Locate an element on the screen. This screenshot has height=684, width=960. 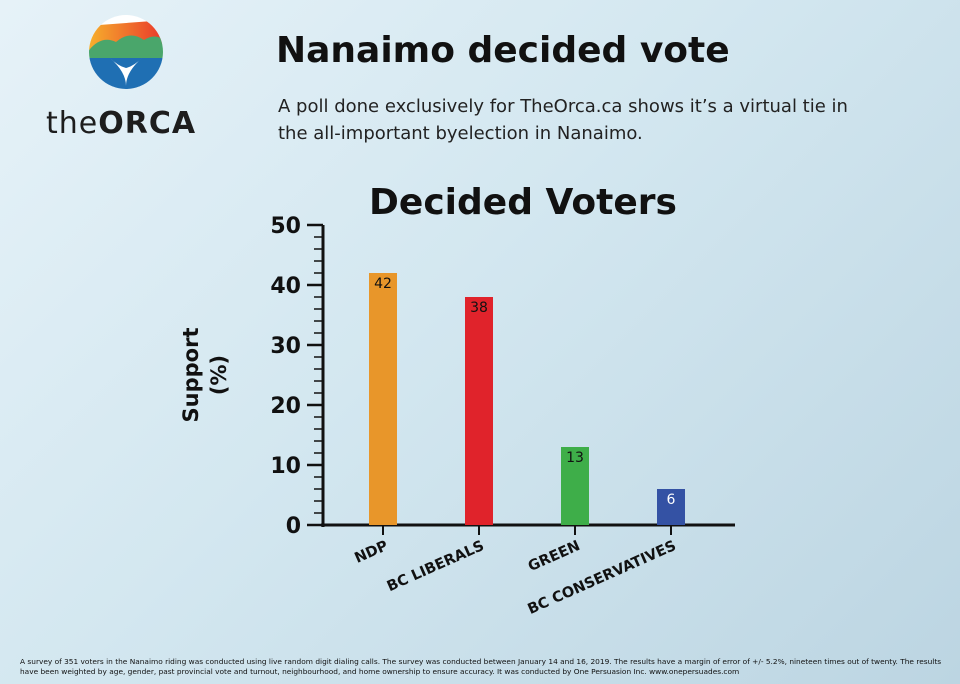
y-axis-label-line2: (%) is located at coordinates (219, 375).